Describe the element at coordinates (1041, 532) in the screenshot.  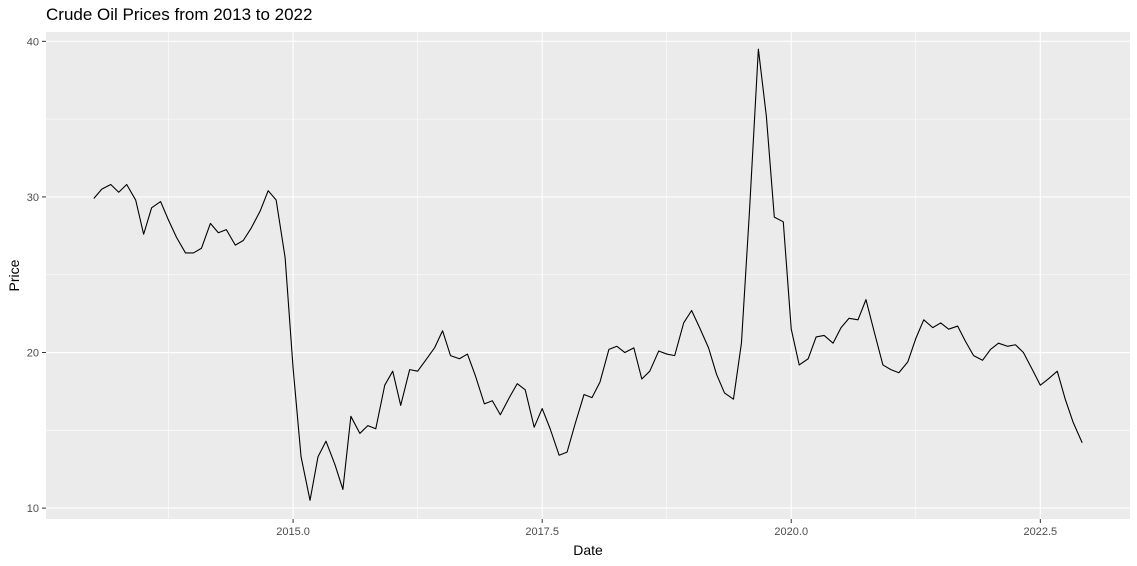
I see `x-tick-label: 2022.5` at that location.